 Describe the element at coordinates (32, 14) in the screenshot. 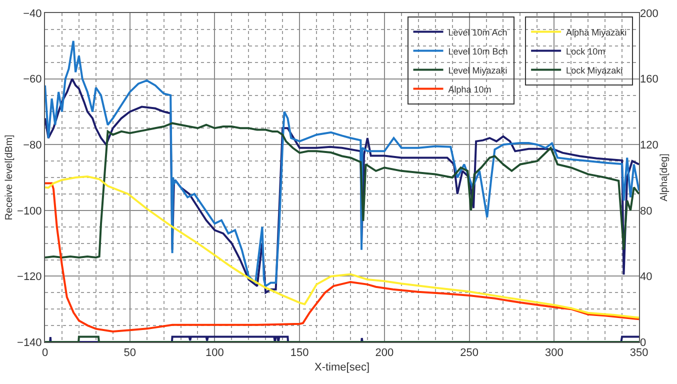

I see `y-tick-label: −40` at that location.